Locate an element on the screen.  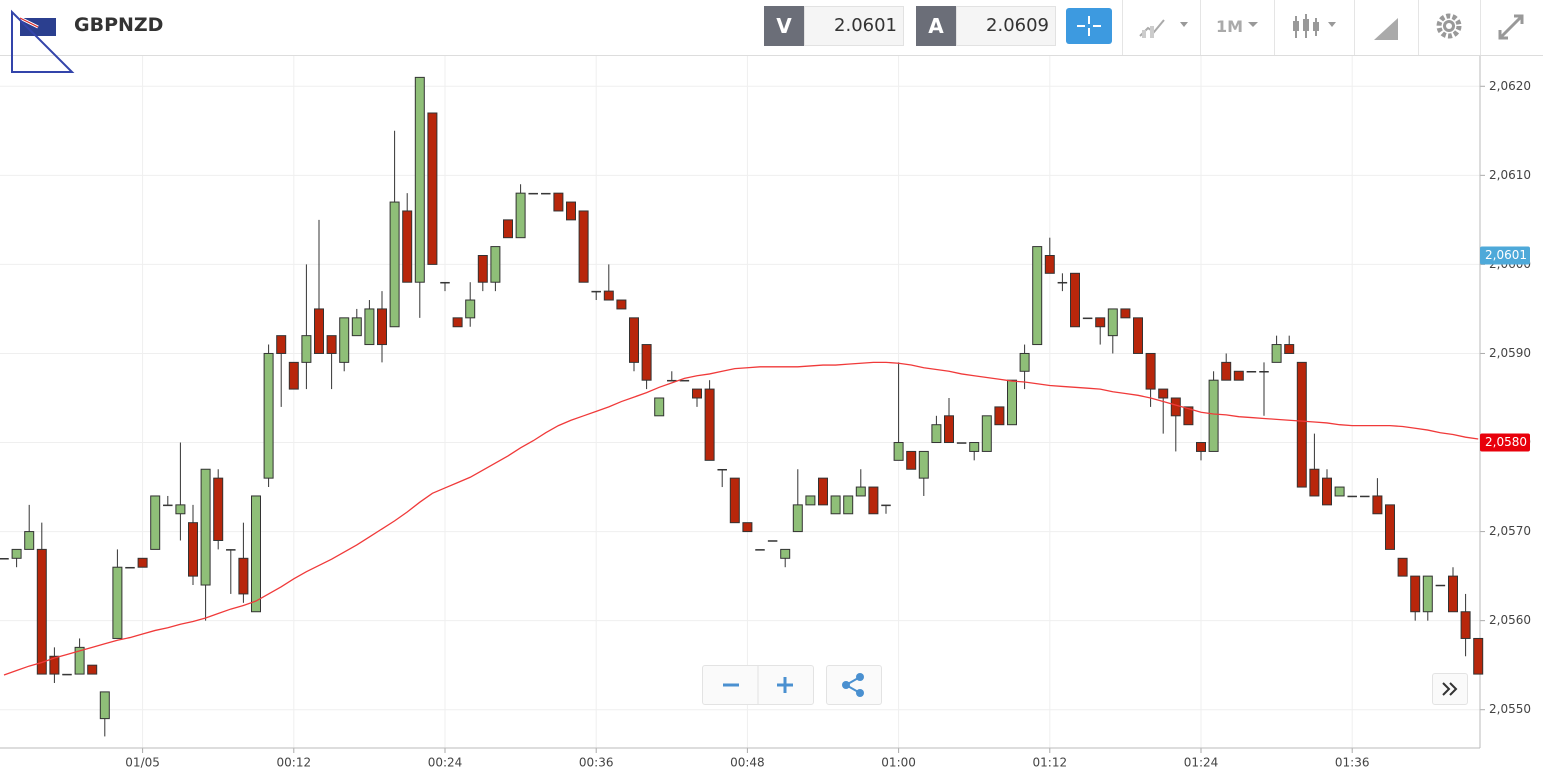
buy-price-text: 2.0609 is located at coordinates (1017, 25).